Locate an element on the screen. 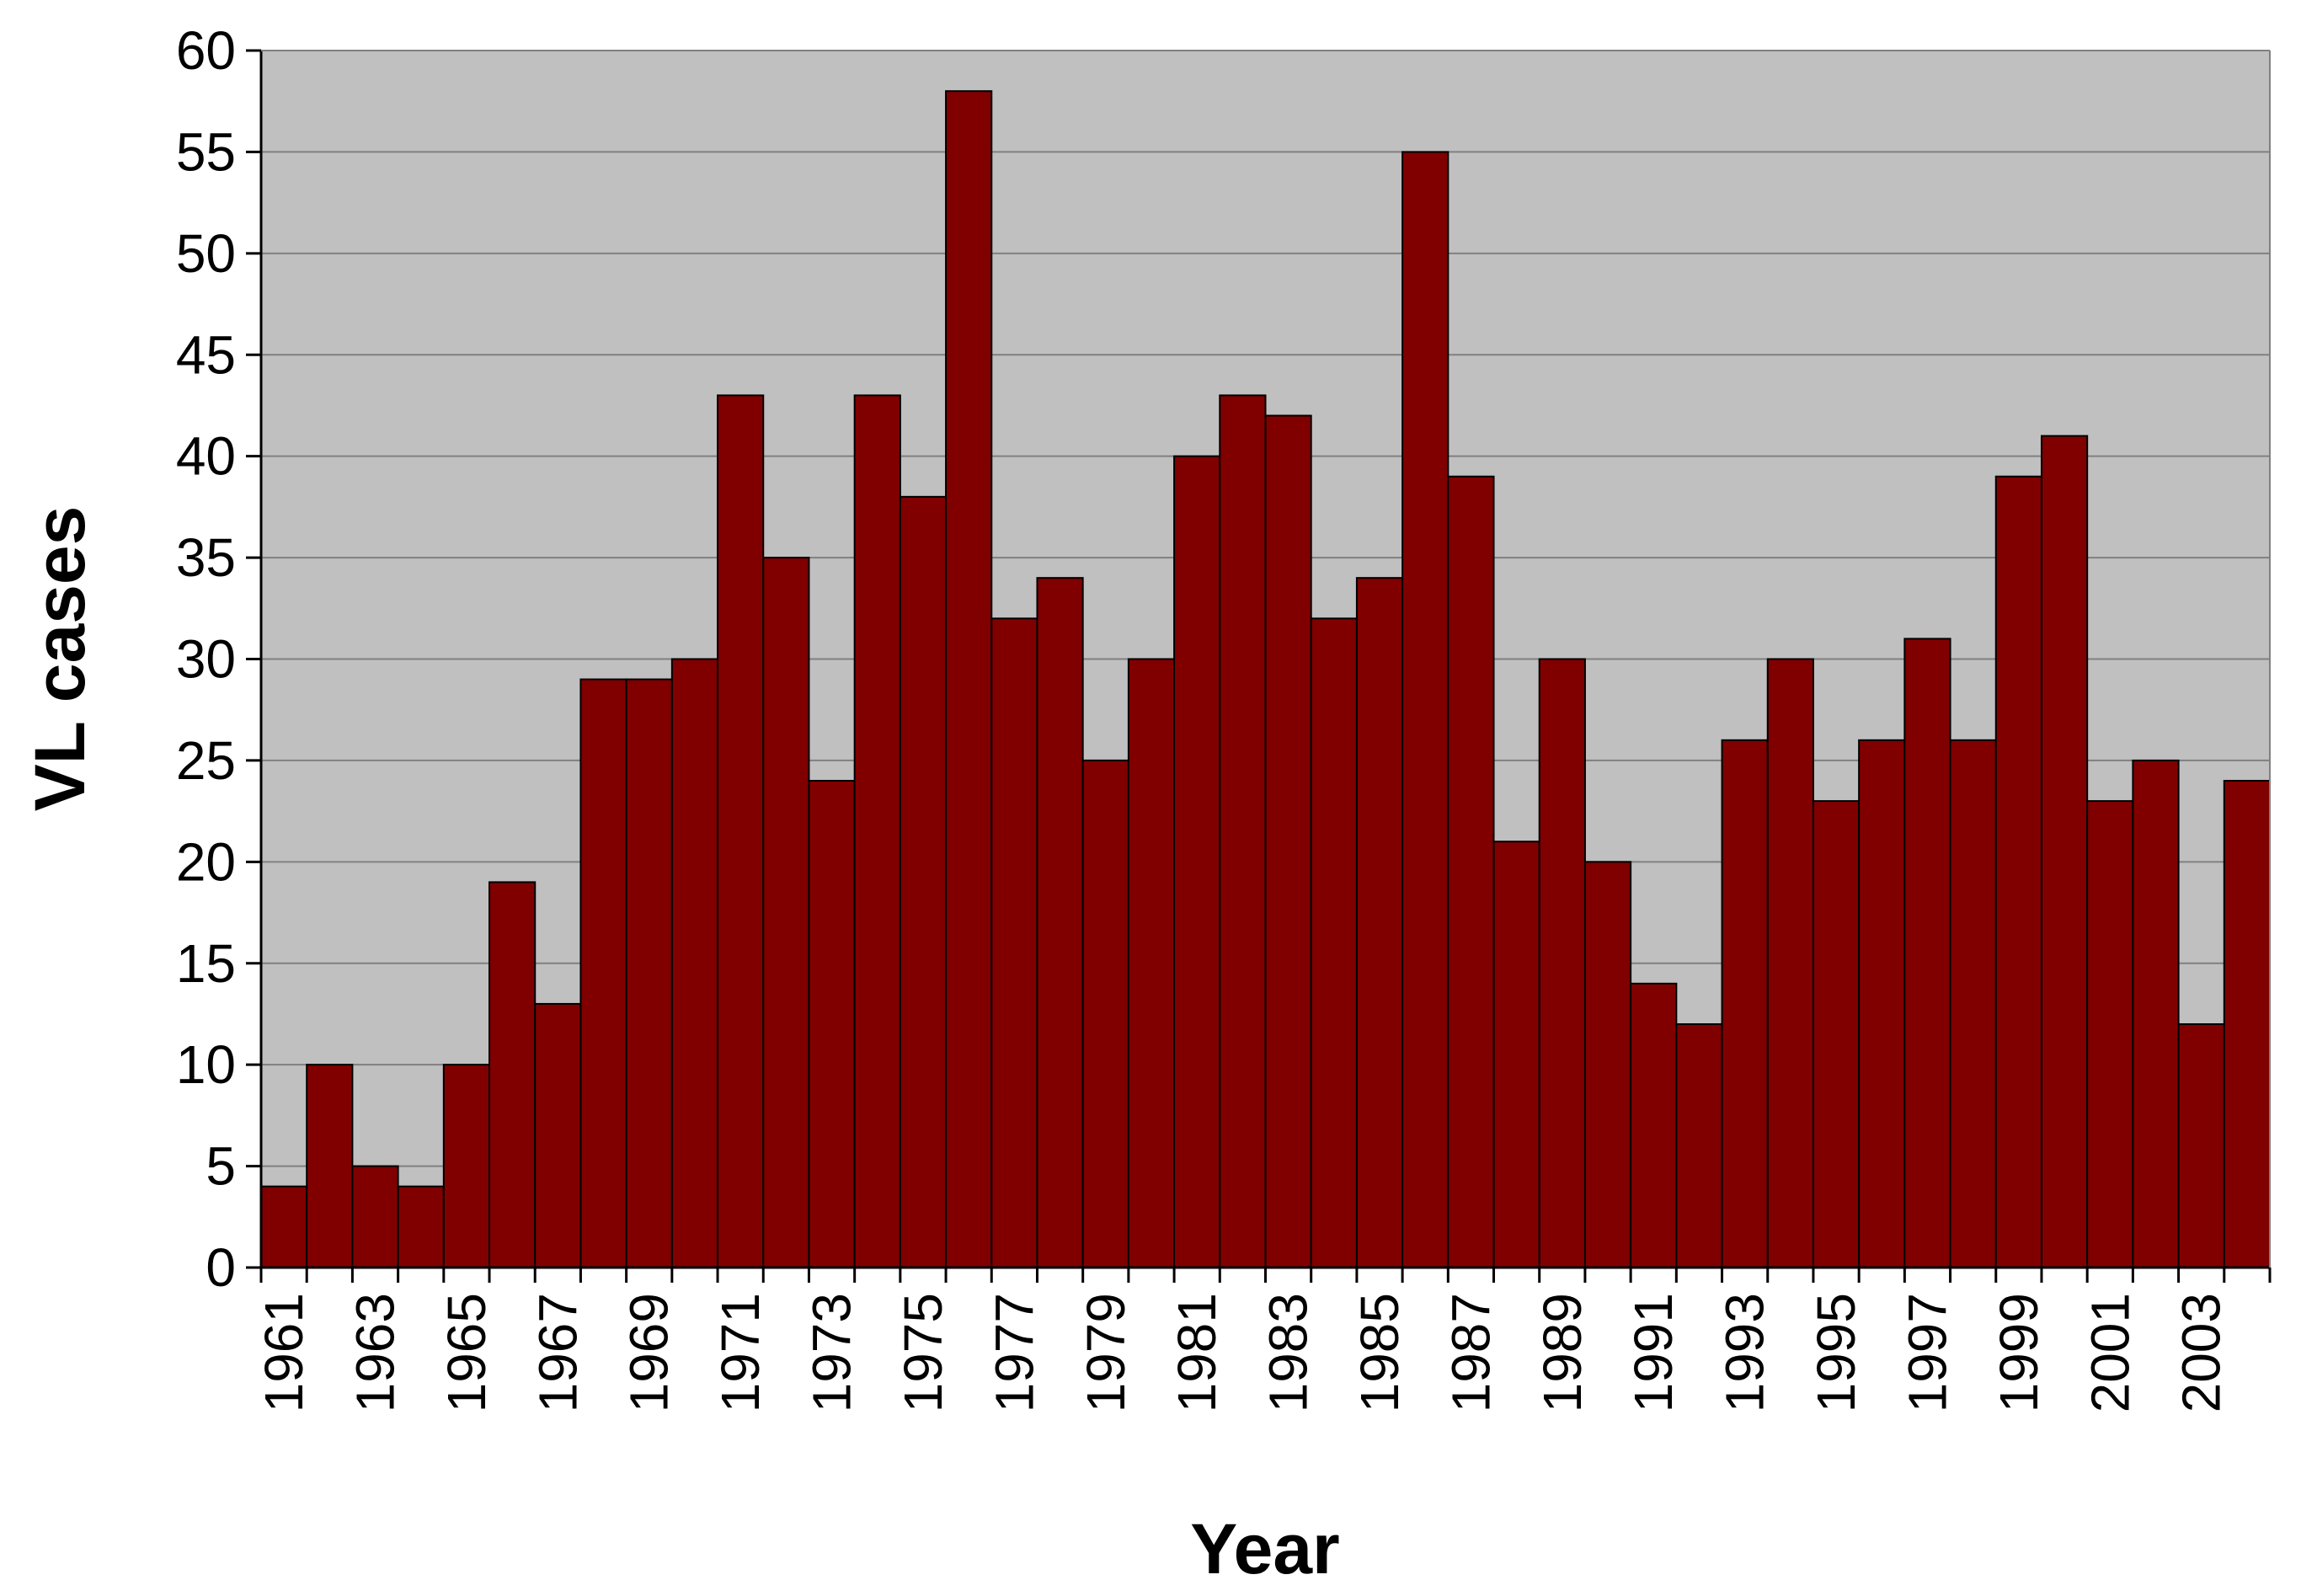  bar-1977 is located at coordinates (1014, 942).